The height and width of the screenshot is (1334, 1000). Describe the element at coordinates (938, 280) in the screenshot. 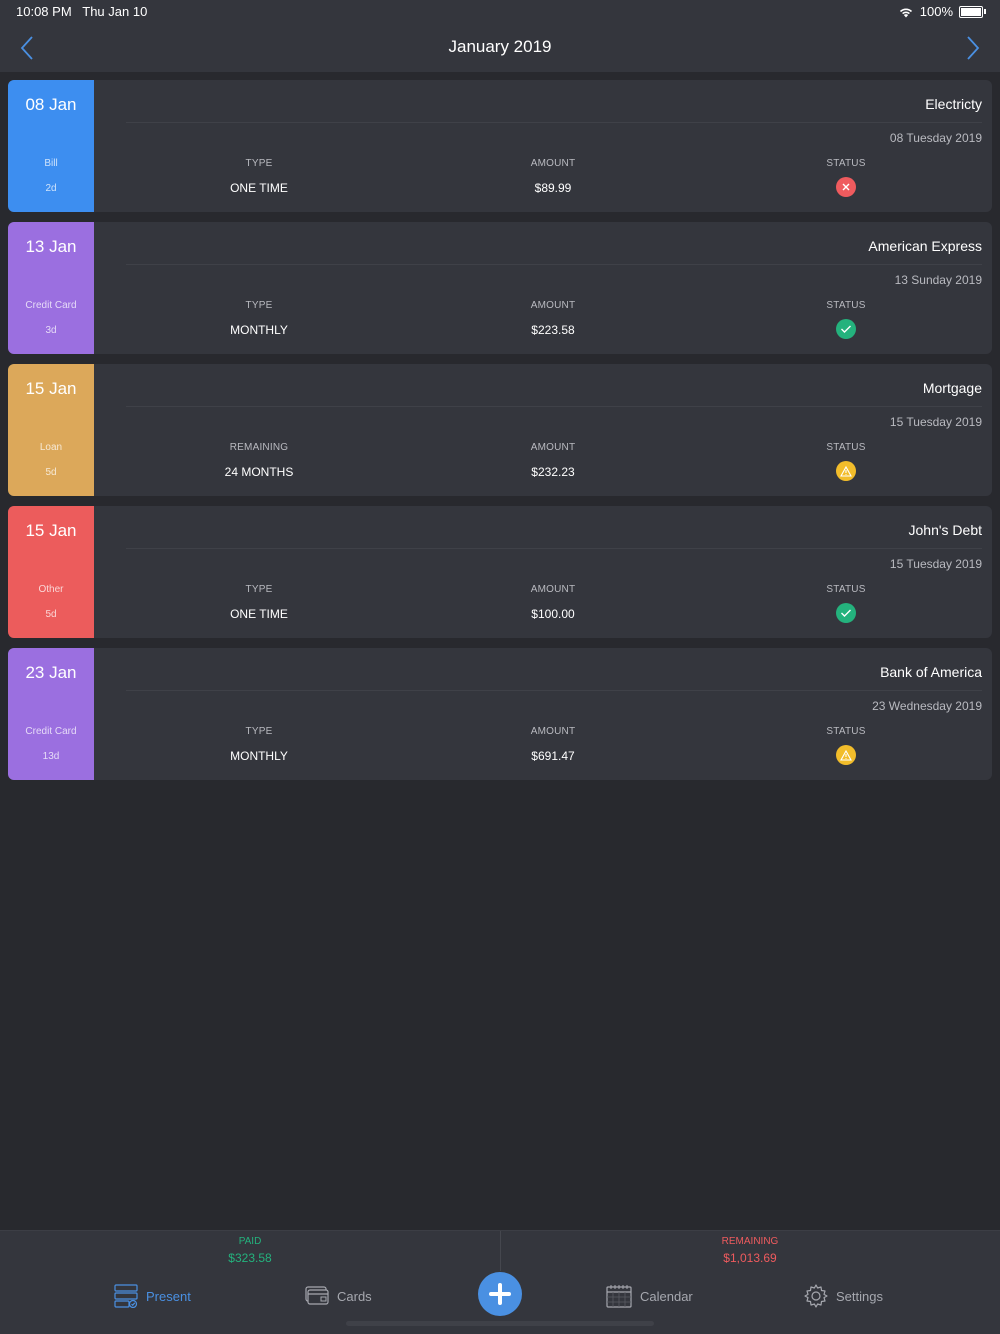

I see `bill-subtitle: 13 Sunday 2019` at that location.